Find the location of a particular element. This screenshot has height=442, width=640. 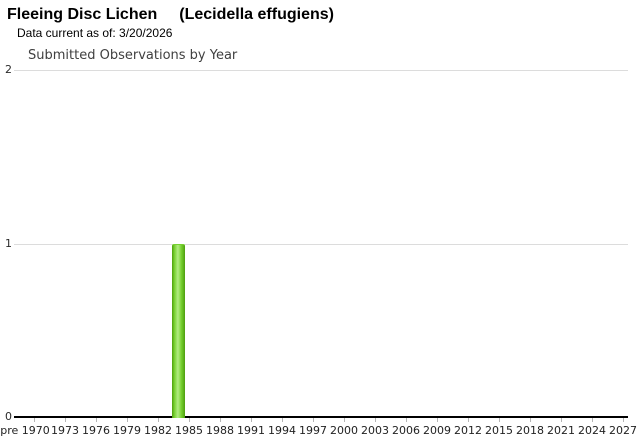

x-tick-label: 2003 is located at coordinates (375, 430).